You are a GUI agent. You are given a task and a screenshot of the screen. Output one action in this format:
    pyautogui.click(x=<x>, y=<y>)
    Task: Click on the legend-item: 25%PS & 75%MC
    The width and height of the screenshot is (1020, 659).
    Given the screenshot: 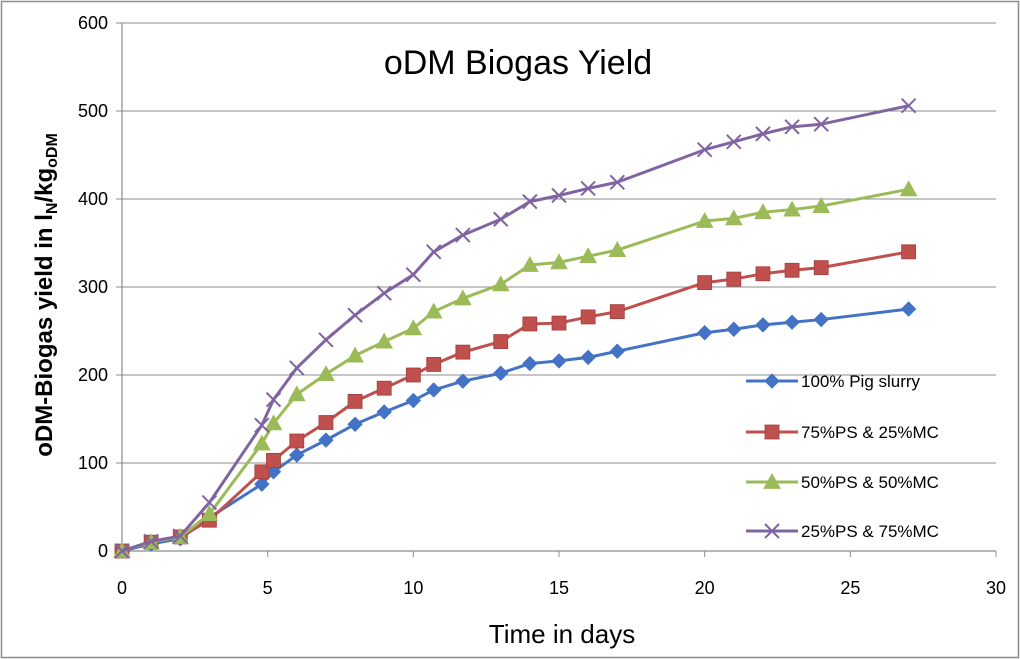 What is the action you would take?
    pyautogui.click(x=842, y=531)
    